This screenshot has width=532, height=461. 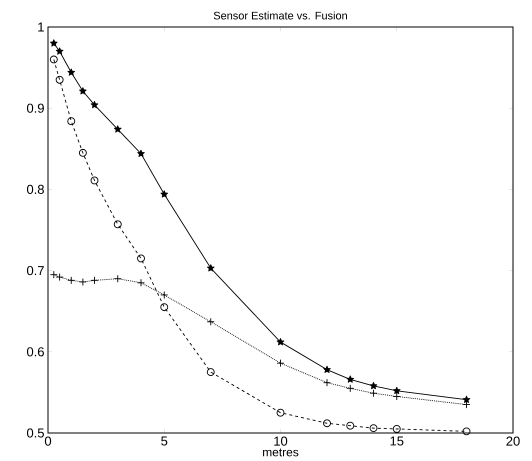 What do you see at coordinates (513, 441) in the screenshot?
I see `x-tick-label: 20` at bounding box center [513, 441].